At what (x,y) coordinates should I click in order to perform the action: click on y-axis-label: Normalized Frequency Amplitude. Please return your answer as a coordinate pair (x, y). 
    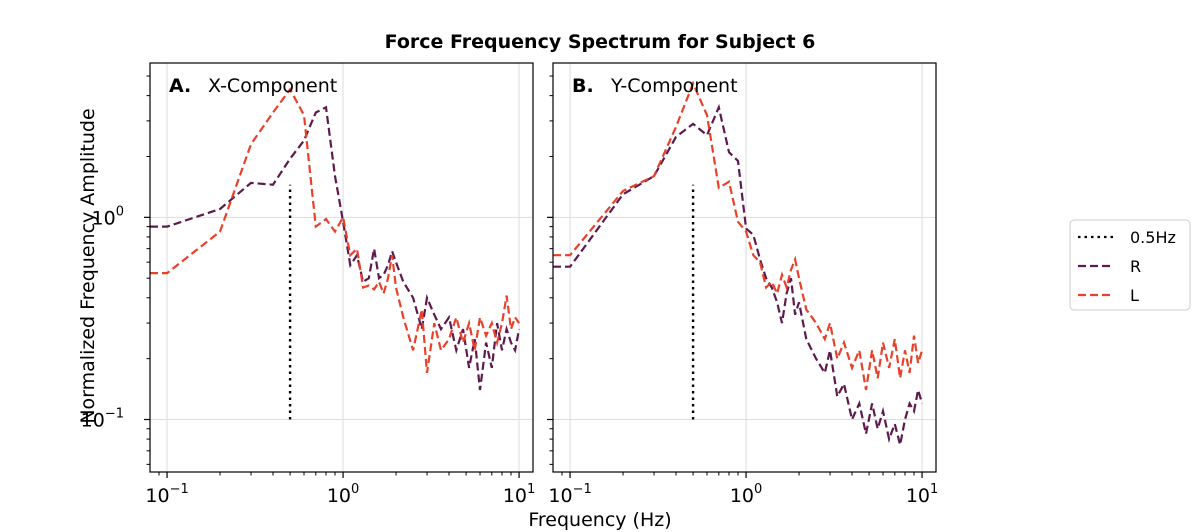
    Looking at the image, I should click on (88, 265).